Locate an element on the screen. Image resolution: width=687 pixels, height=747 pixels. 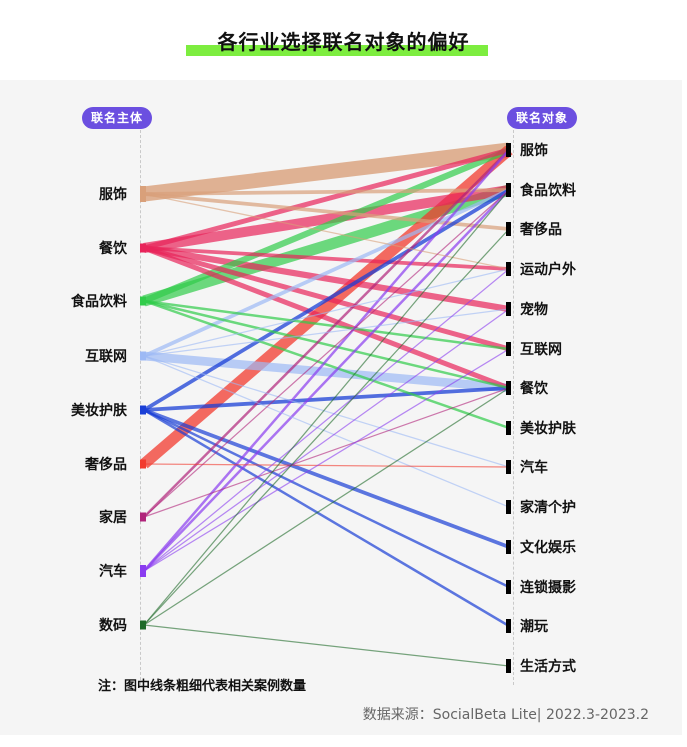
target-label: 文化娱乐 is located at coordinates (548, 548).